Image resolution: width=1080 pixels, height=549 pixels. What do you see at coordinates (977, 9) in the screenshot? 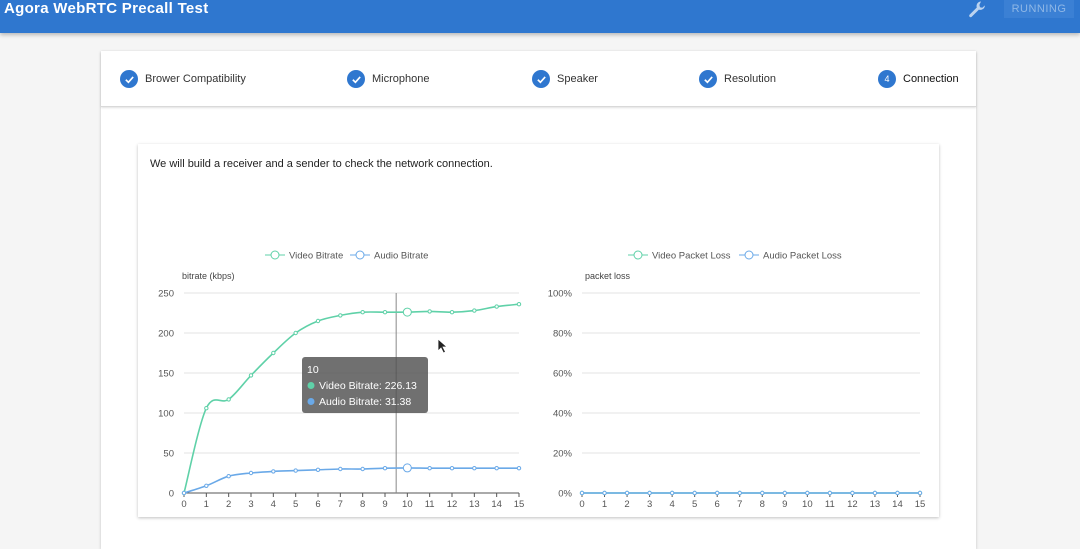
I see `wrench-icon` at bounding box center [977, 9].